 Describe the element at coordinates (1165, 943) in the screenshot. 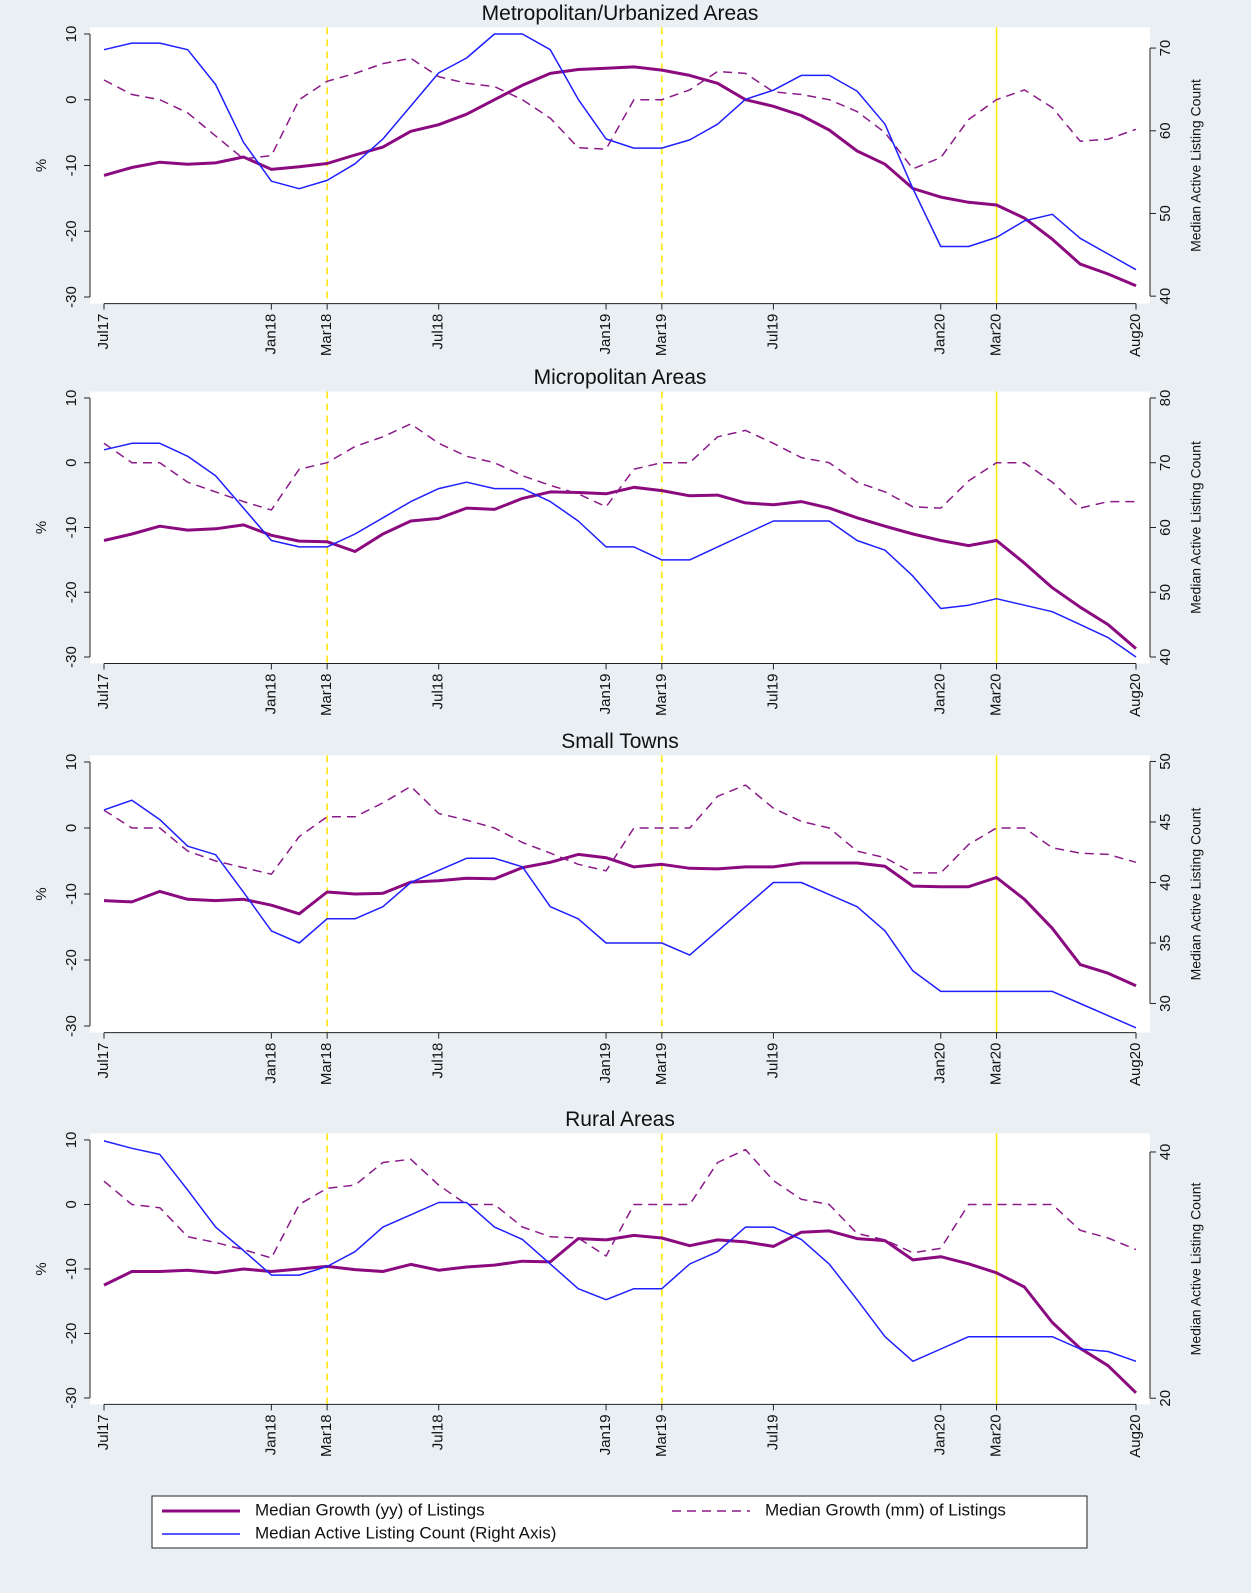

I see `y2-tick-label: 35` at that location.